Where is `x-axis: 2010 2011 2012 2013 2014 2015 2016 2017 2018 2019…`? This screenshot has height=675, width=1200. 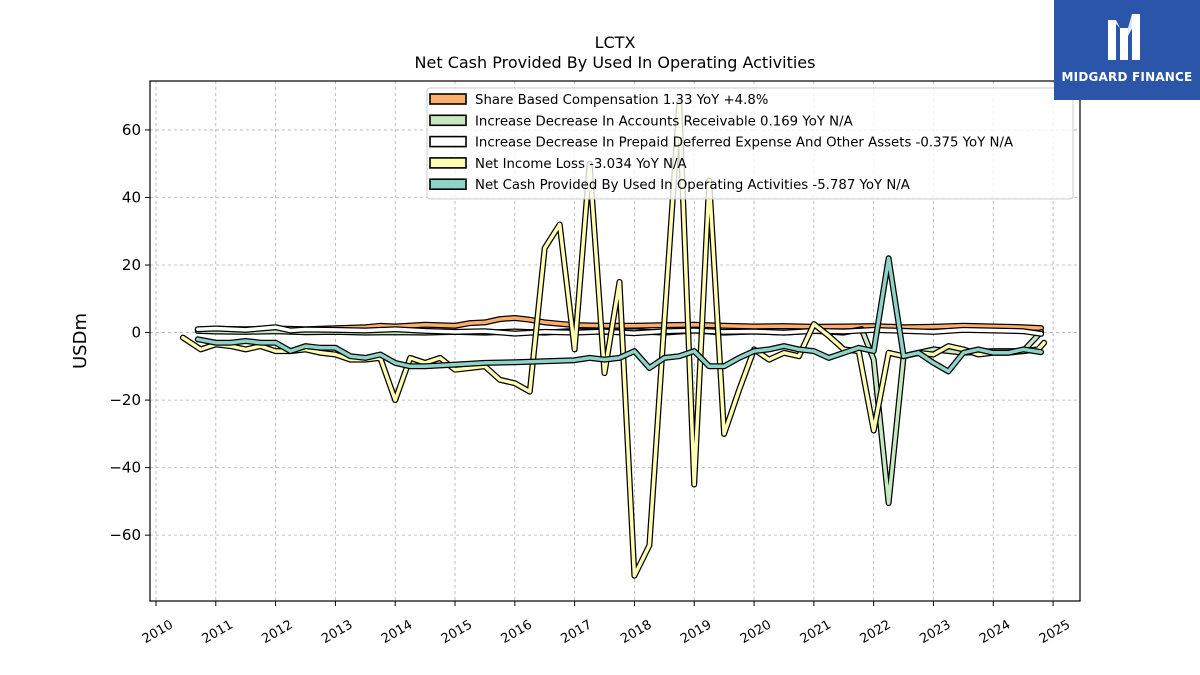
x-axis: 2010 2011 2012 2013 2014 2015 2016 2017 2018 2019… is located at coordinates (606, 624).